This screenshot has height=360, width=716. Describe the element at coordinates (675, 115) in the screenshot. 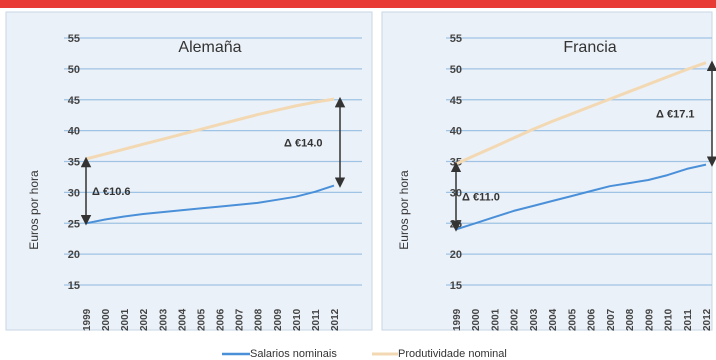

I see `gap-label: Δ €17.1` at that location.